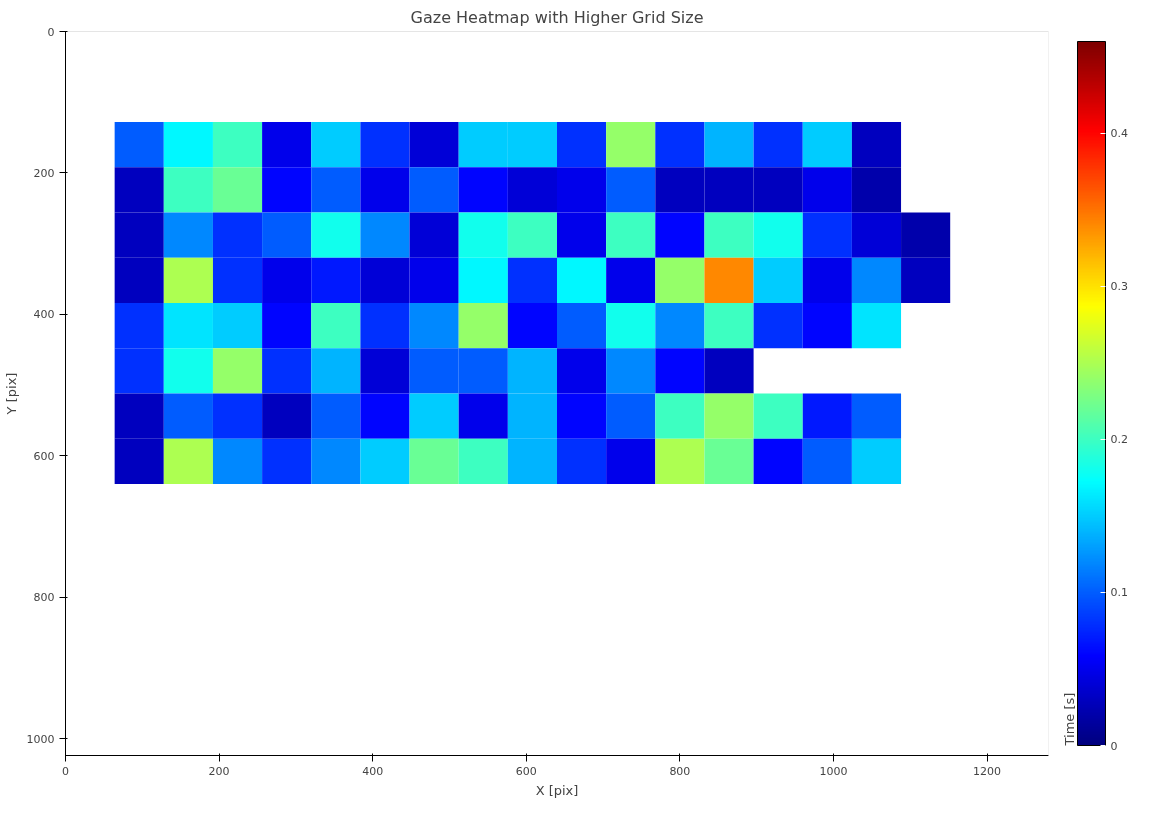 Image resolution: width=1162 pixels, height=829 pixels. Describe the element at coordinates (526, 771) in the screenshot. I see `x-tick-label: 600` at that location.